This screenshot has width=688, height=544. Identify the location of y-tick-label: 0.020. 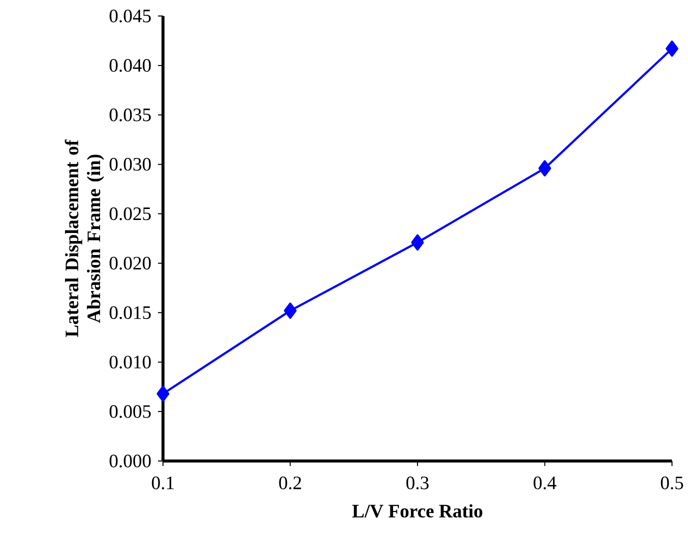
(130, 263).